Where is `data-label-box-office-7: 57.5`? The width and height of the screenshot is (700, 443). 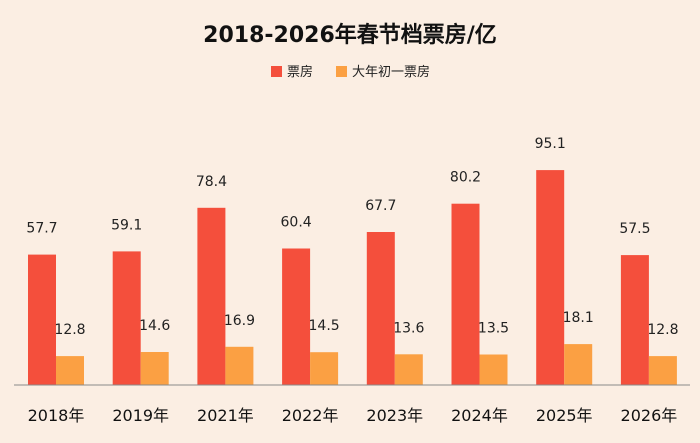
data-label-box-office-7: 57.5 is located at coordinates (634, 229).